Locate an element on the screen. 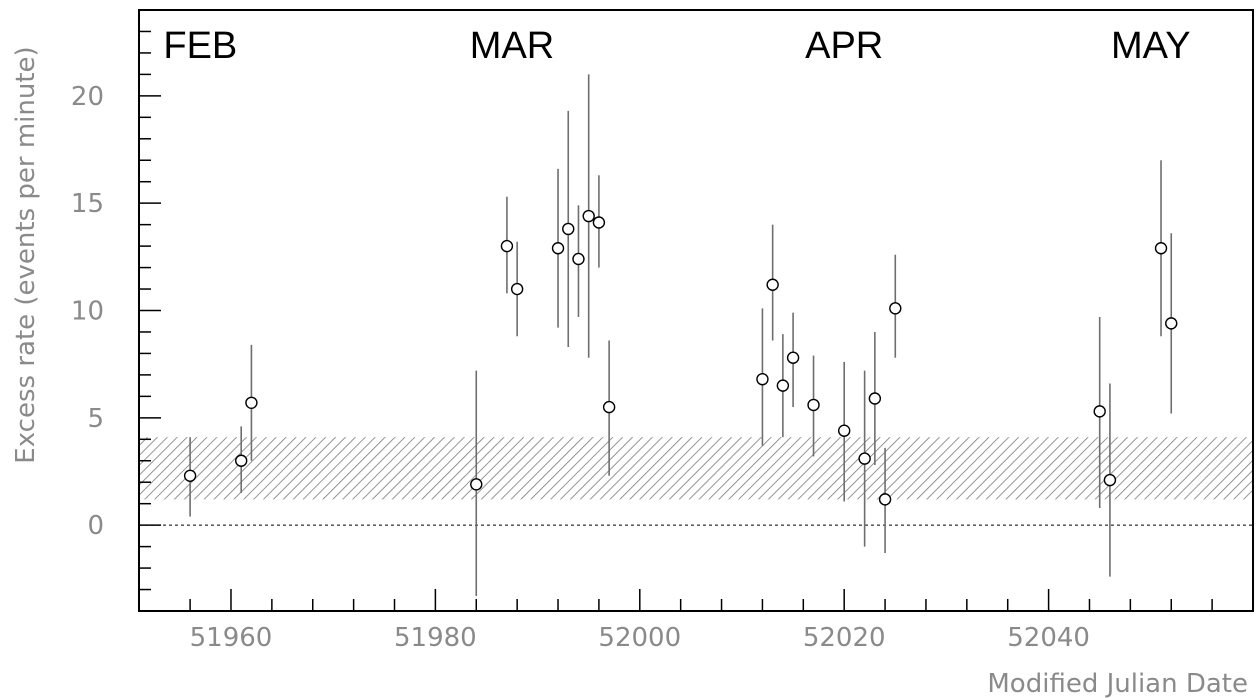 The width and height of the screenshot is (1257, 698). uncertainty-band-layer is located at coordinates (696, 468).